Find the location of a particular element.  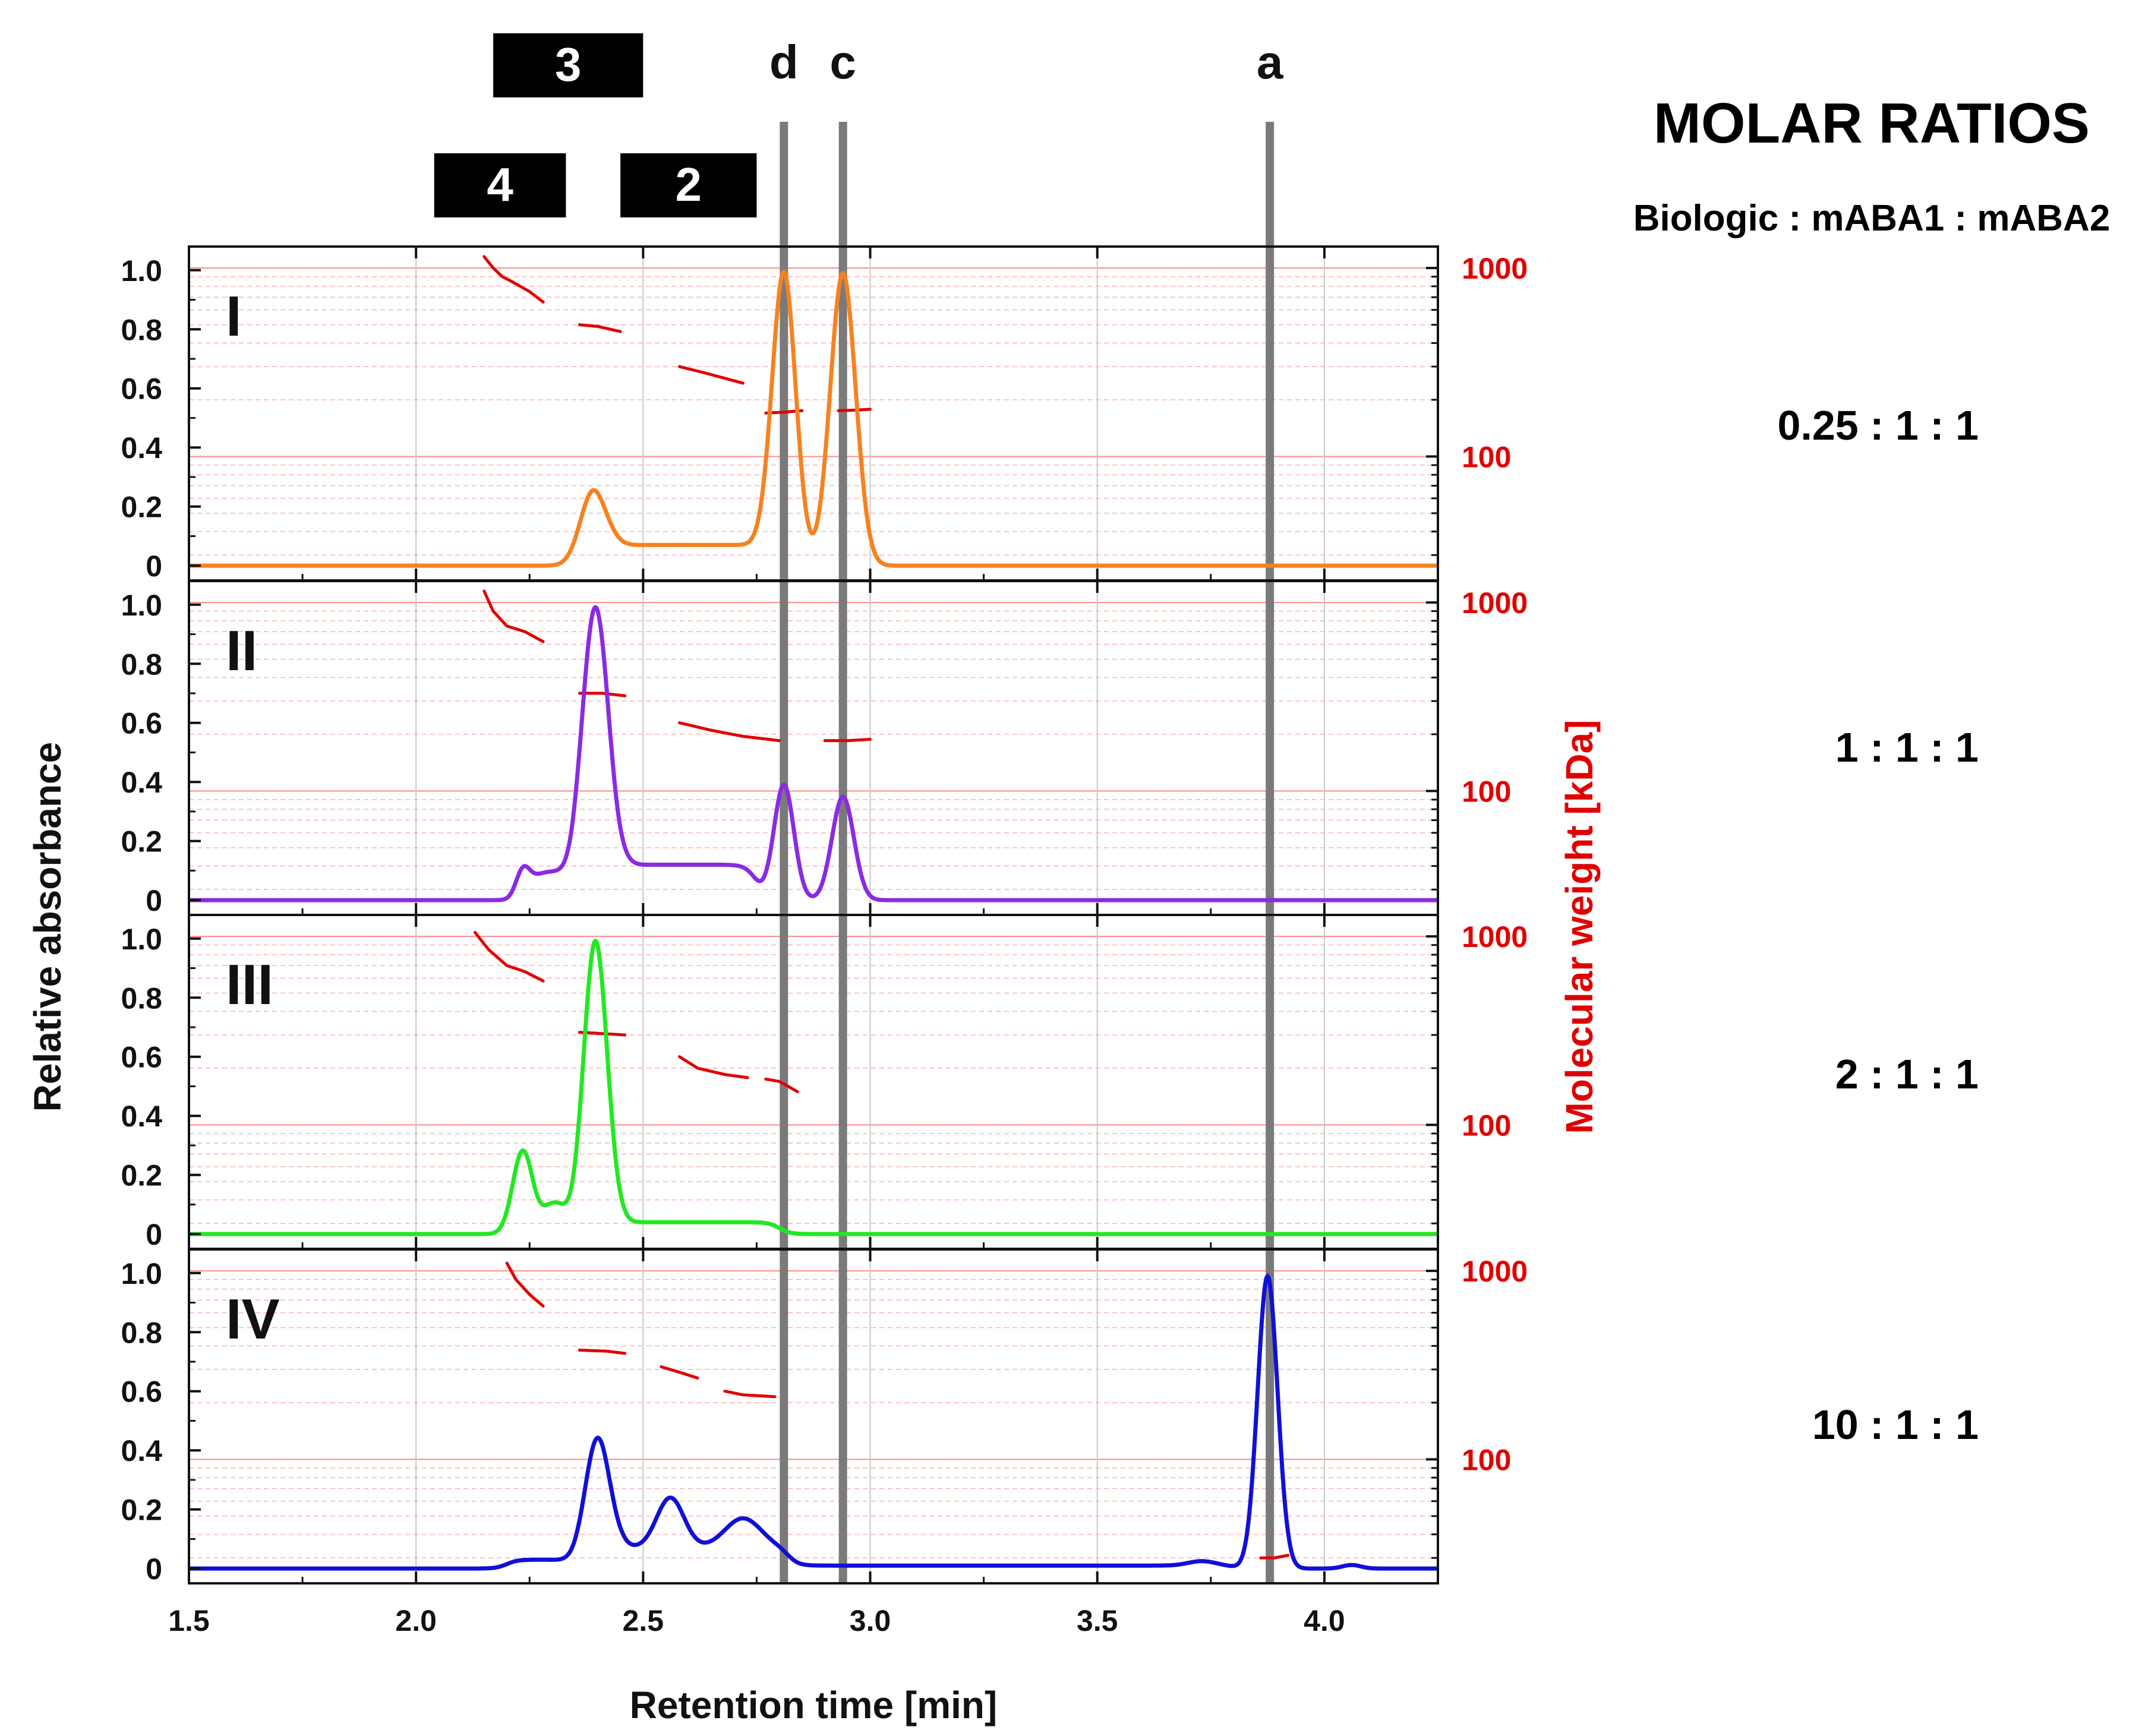

x-tick-label: 1.5 is located at coordinates (189, 1620).